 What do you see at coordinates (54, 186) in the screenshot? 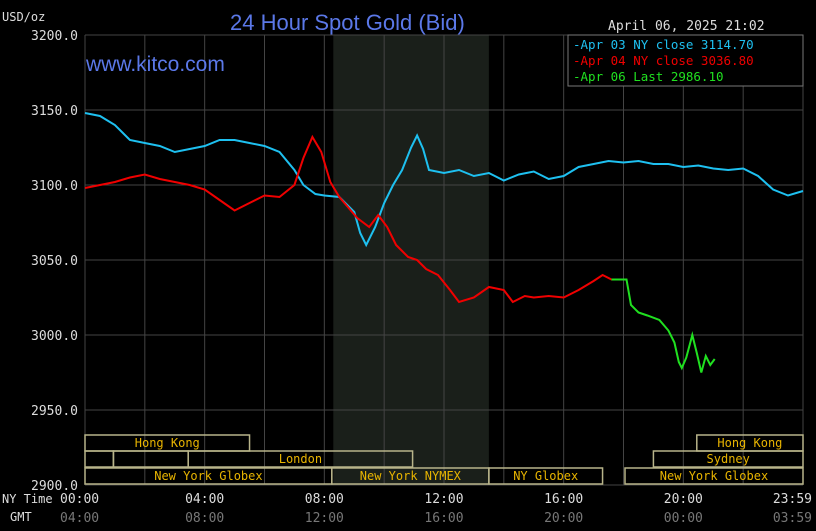
I see `y-tick-label: 3100.0` at bounding box center [54, 186].